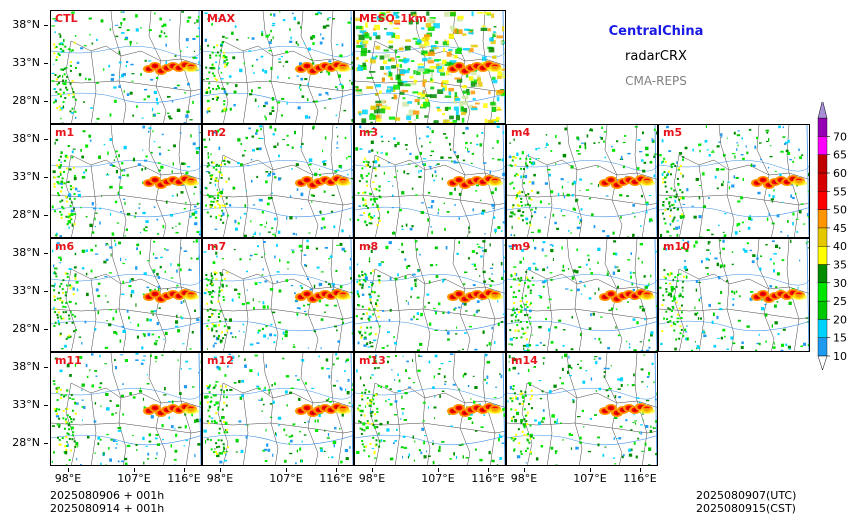 This screenshot has height=528, width=860. What do you see at coordinates (107, 495) in the screenshot?
I see `init-time-utc: 2025080906 + 001h` at bounding box center [107, 495].